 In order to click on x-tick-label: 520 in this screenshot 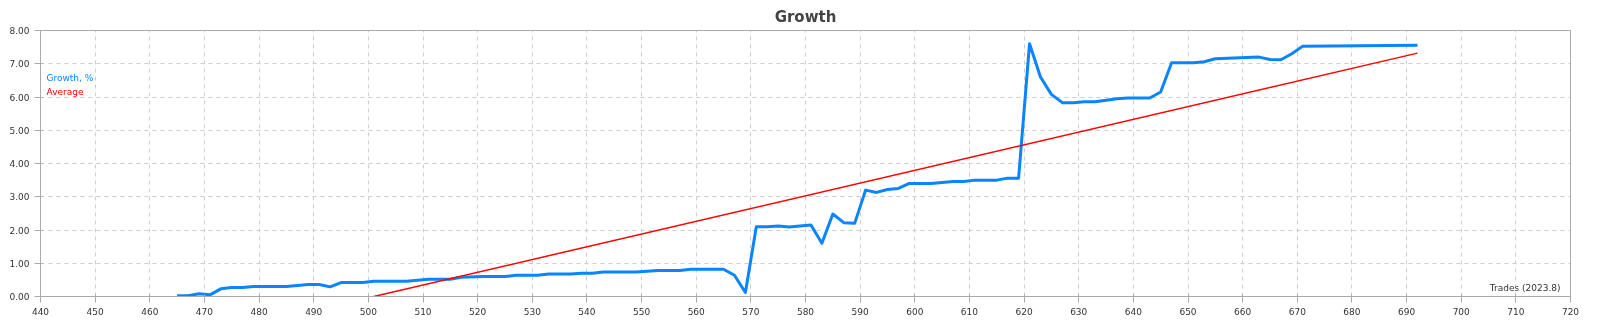, I will do `click(478, 311)`.